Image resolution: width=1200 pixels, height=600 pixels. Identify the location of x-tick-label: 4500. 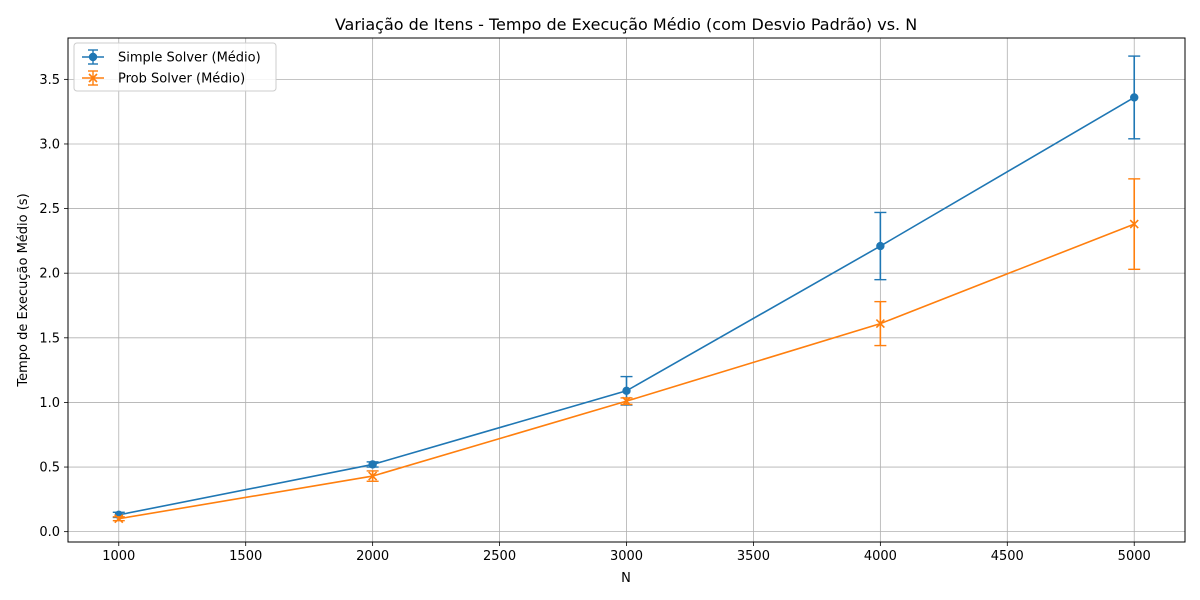
(1007, 556).